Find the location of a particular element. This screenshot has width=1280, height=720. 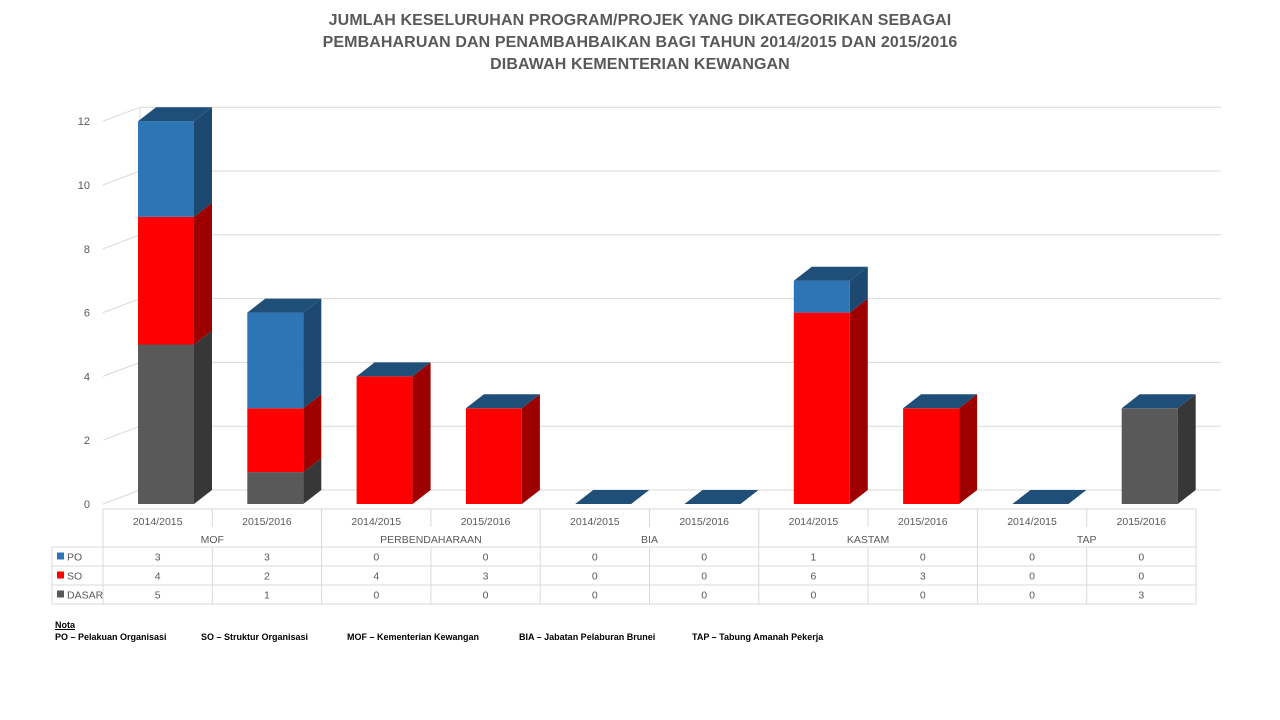

x-group-label: BIA is located at coordinates (649, 540).